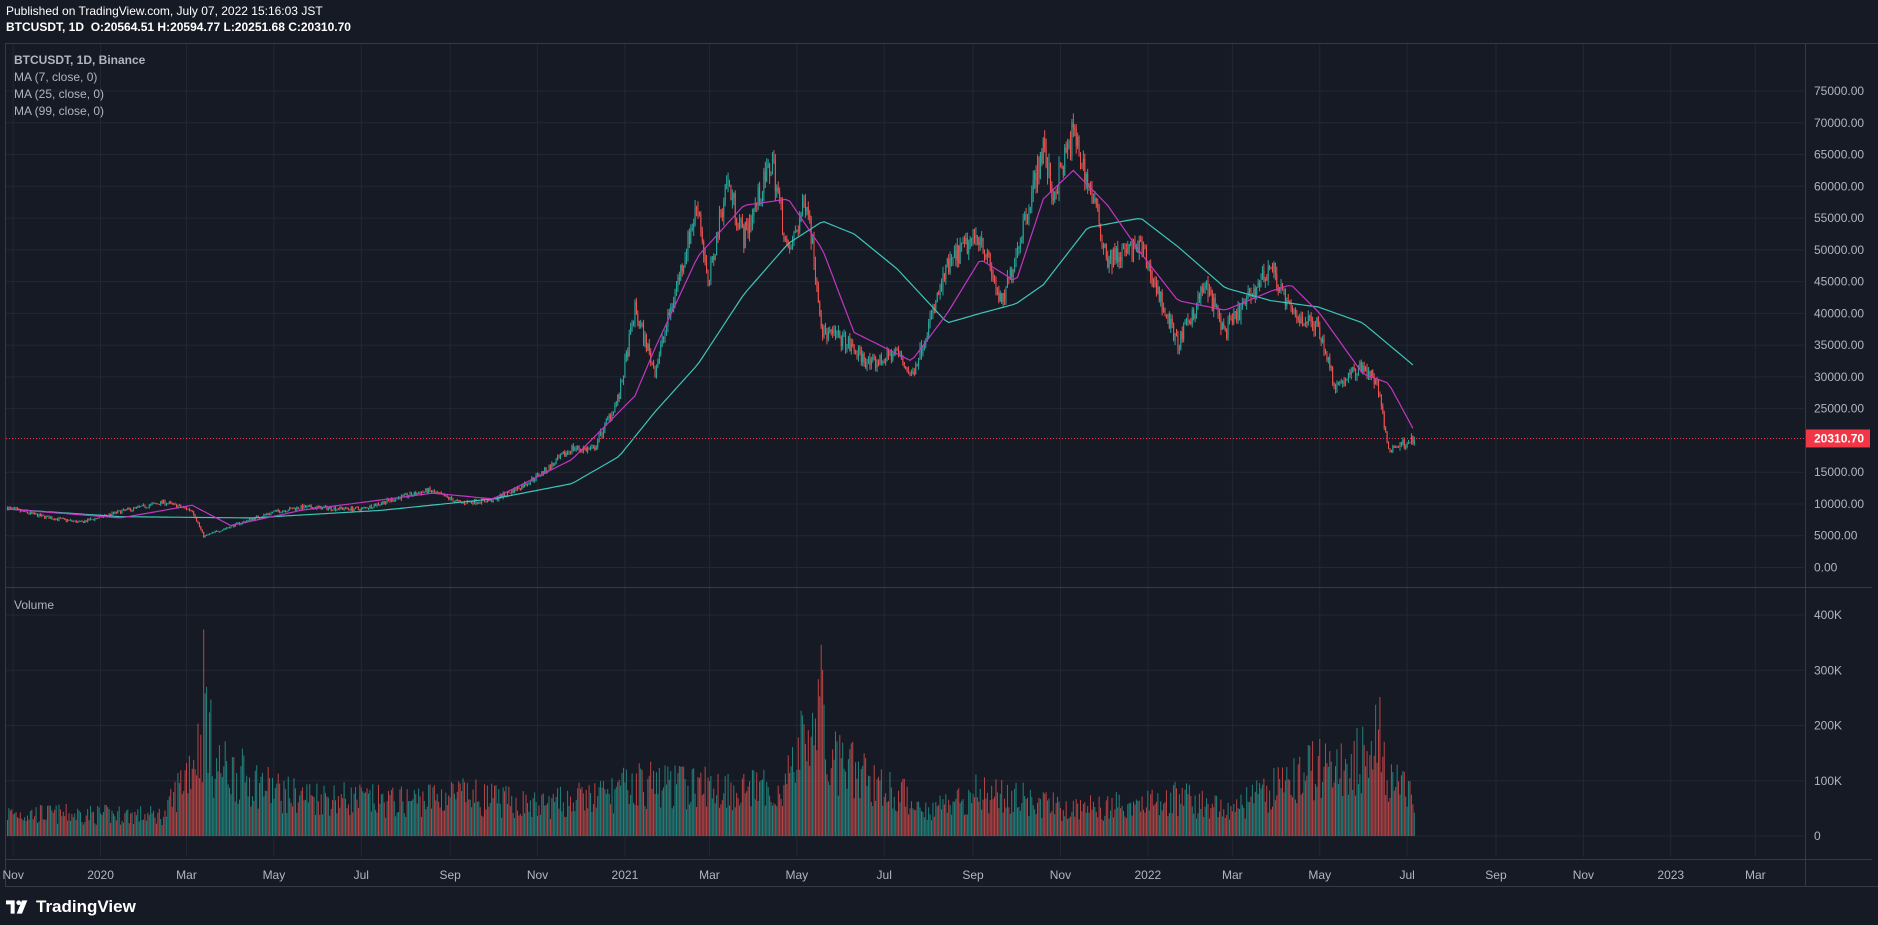 Image resolution: width=1878 pixels, height=925 pixels. Describe the element at coordinates (1839, 250) in the screenshot. I see `price-tick-label: 50000.00` at that location.